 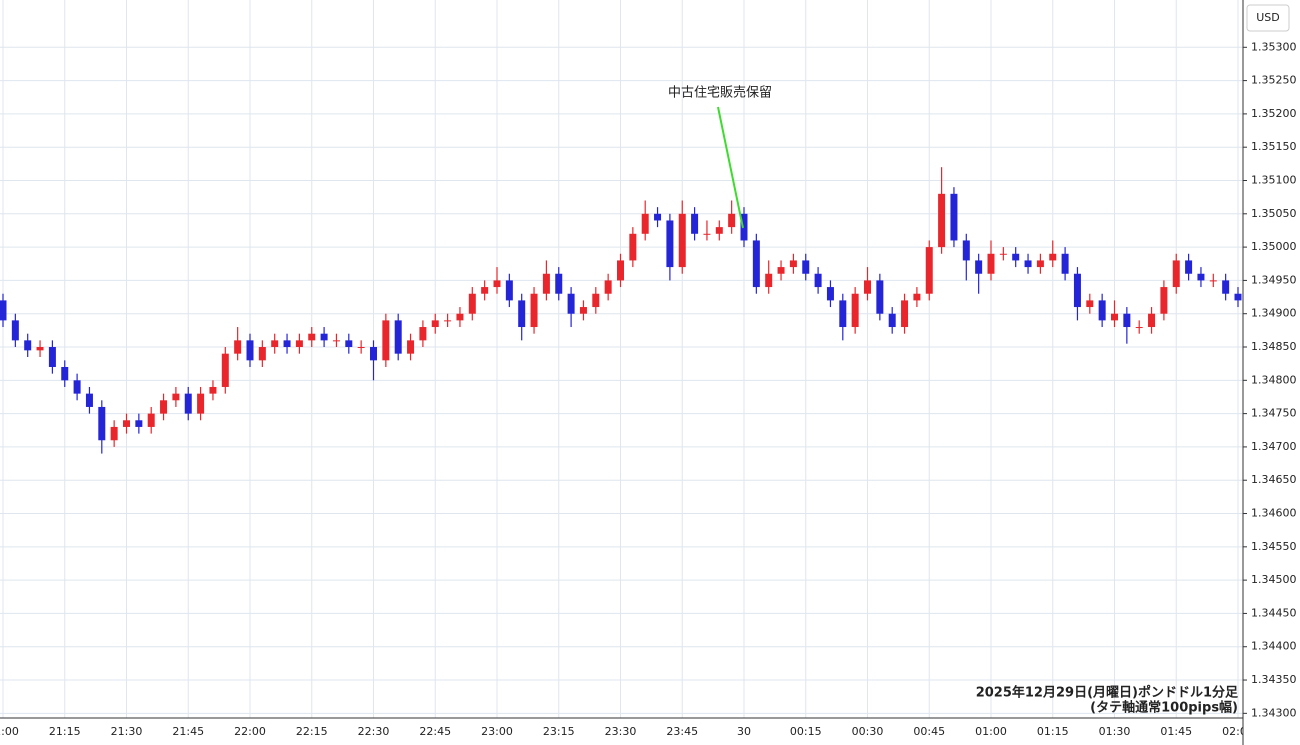 What do you see at coordinates (497, 731) in the screenshot?
I see `x-tick-label: 23:00` at bounding box center [497, 731].